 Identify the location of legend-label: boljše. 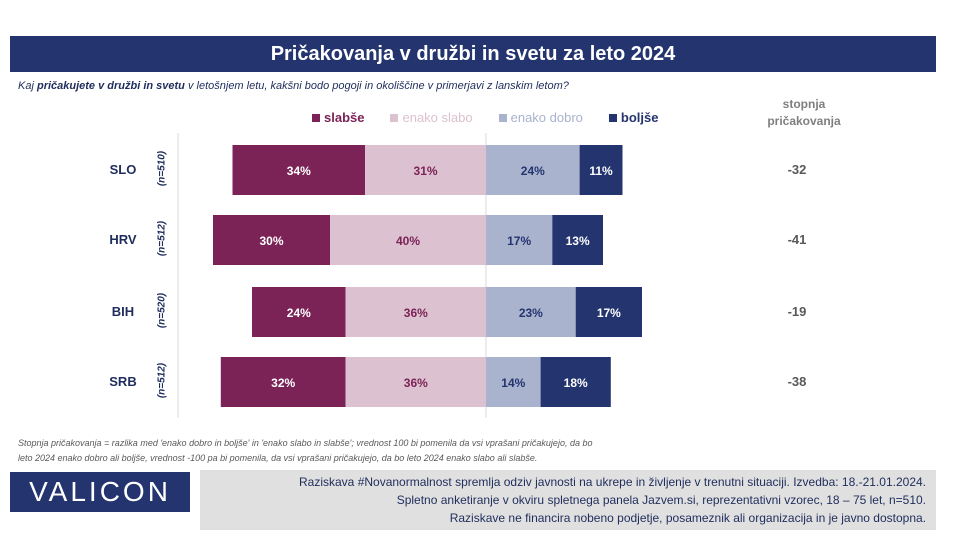
(639, 117).